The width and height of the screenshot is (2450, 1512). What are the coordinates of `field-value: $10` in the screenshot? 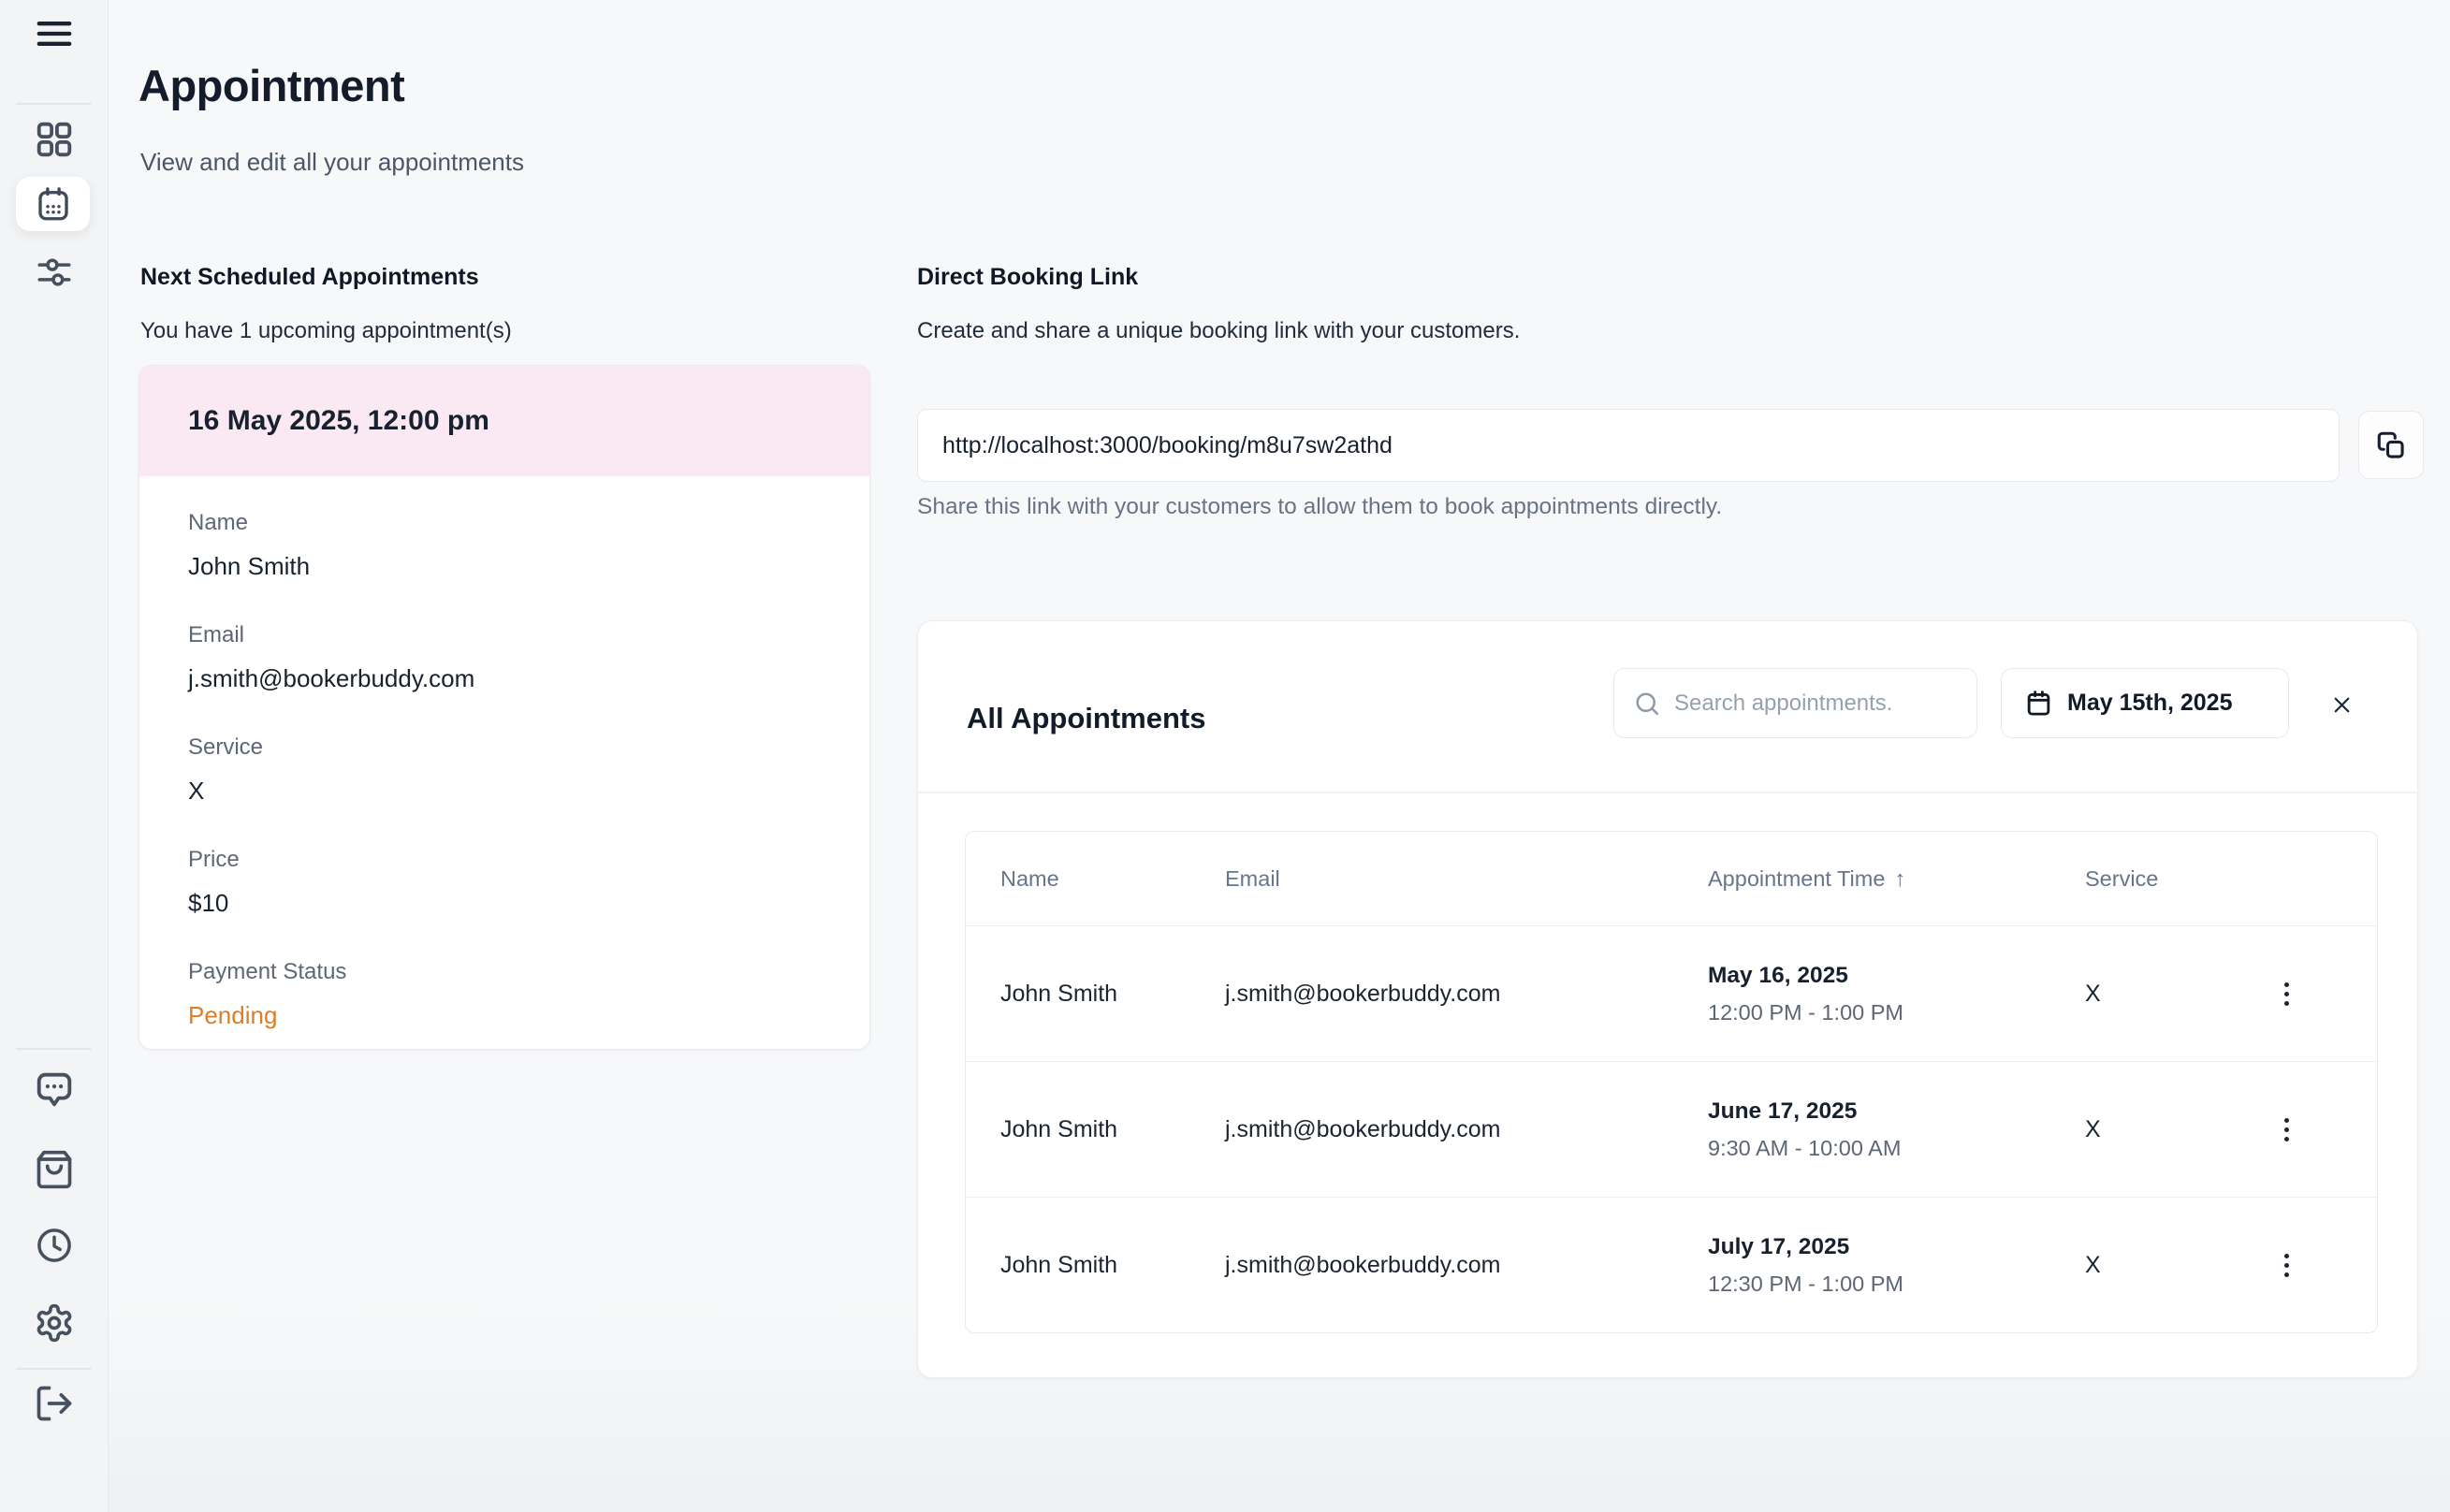 It's located at (208, 903).